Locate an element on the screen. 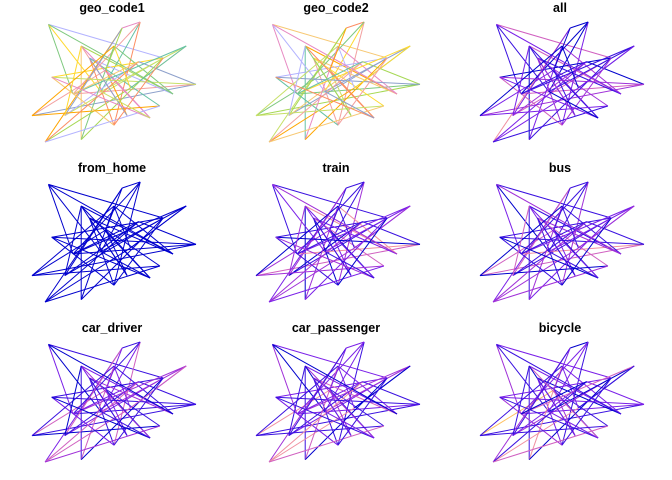 The image size is (672, 480). panel-all is located at coordinates (562, 82).